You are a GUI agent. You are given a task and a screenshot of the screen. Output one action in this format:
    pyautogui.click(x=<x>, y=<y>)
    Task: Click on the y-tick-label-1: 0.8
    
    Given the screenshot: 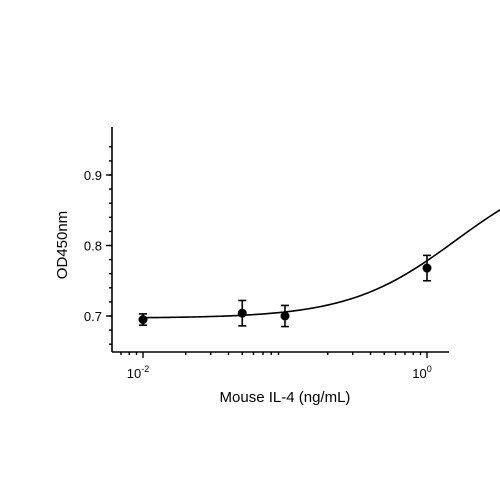 What is the action you would take?
    pyautogui.click(x=93, y=246)
    